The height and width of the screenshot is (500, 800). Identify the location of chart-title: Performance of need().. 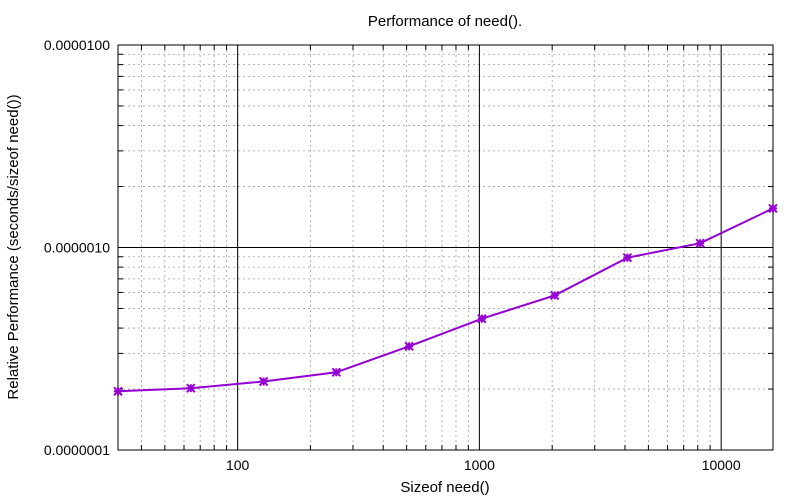
(445, 21).